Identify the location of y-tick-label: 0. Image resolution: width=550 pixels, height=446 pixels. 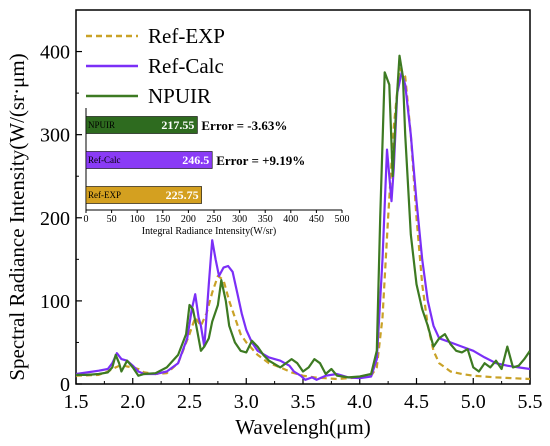
(65, 385).